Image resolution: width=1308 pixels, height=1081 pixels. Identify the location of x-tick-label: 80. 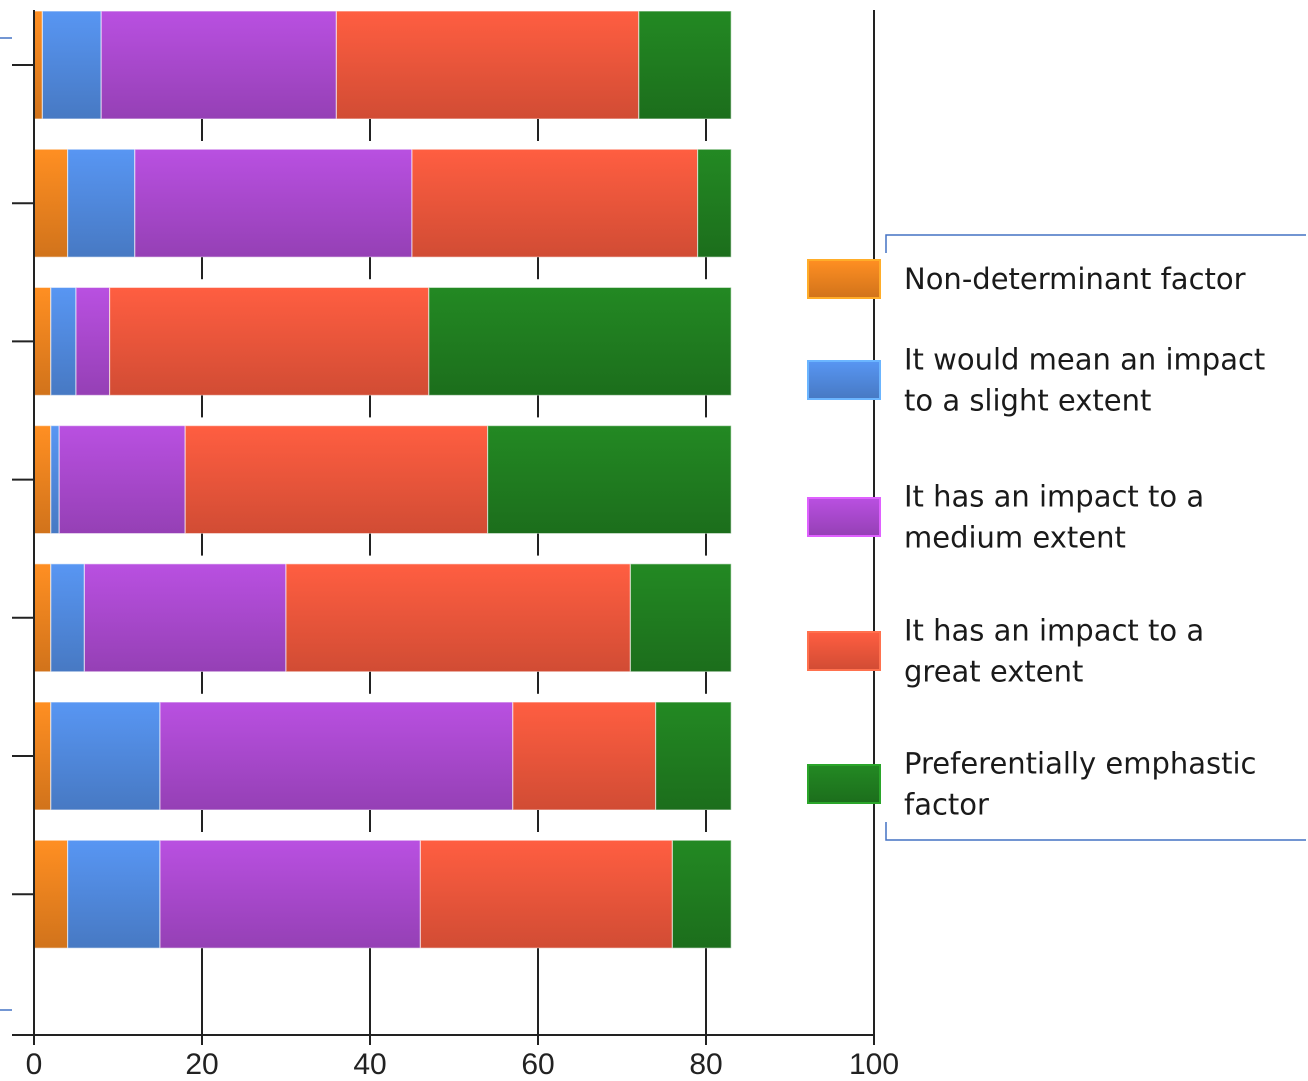
(705, 1064).